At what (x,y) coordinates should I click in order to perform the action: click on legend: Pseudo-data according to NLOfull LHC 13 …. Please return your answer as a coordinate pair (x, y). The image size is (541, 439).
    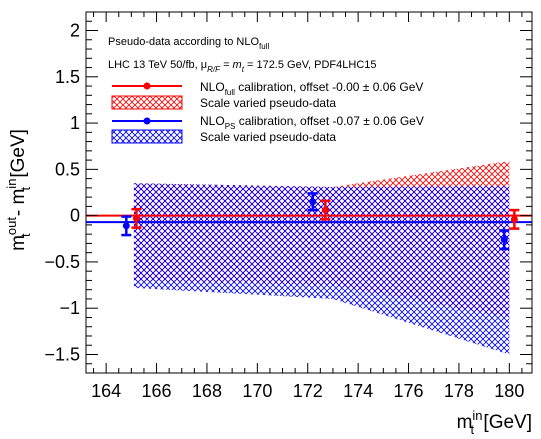
    Looking at the image, I should click on (266, 90).